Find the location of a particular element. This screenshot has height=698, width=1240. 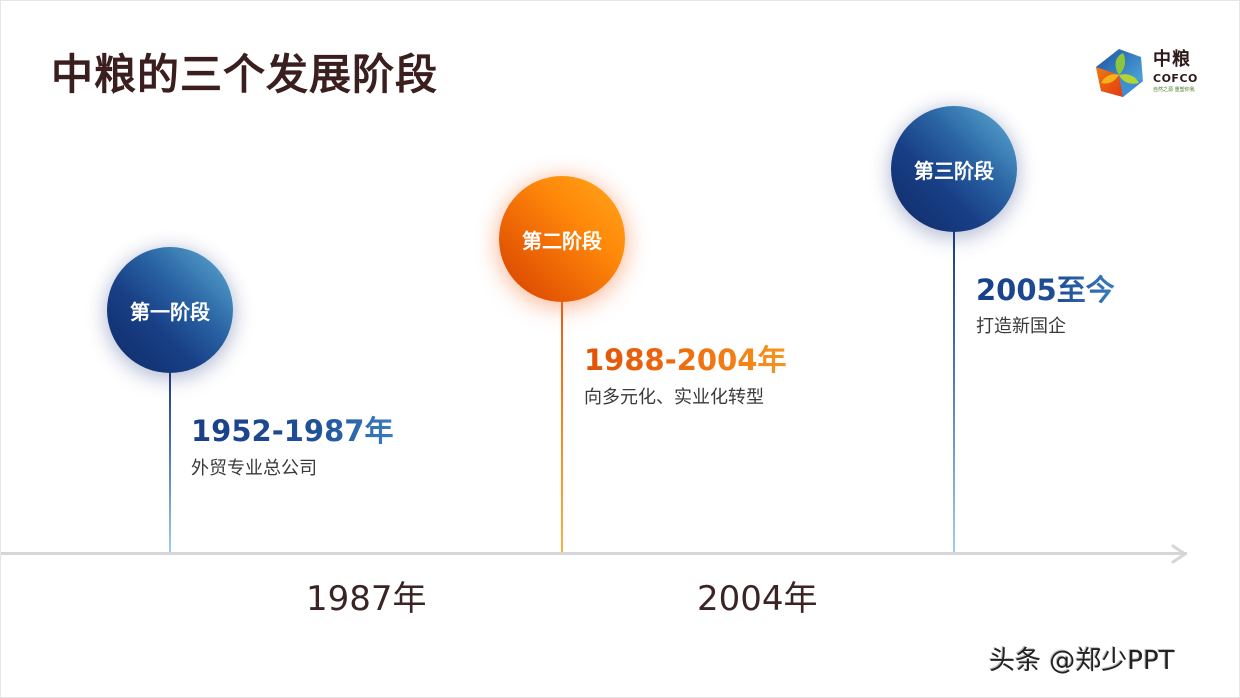

stage-3-label: 第三阶段 is located at coordinates (954, 170).